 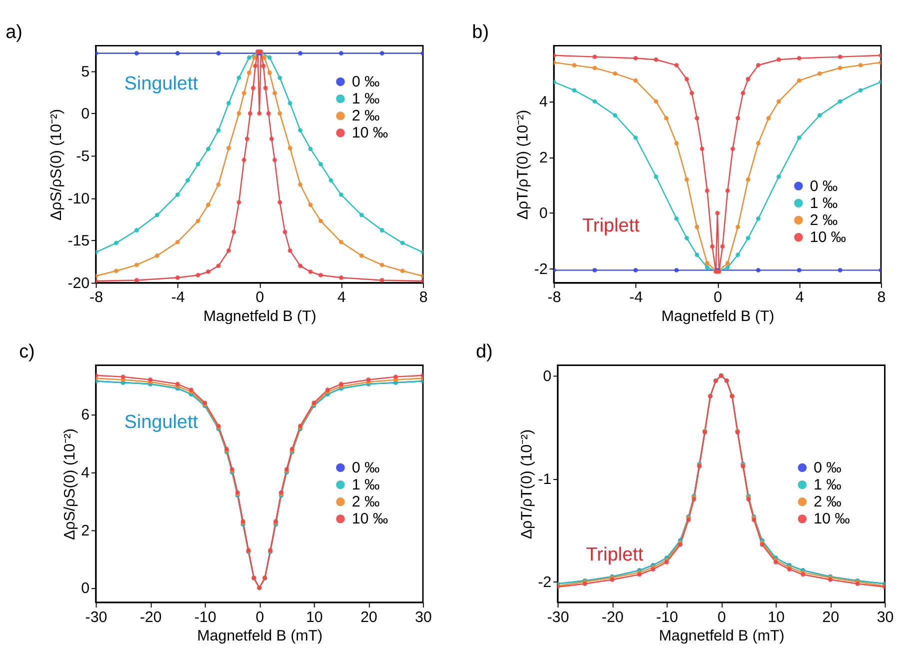 What do you see at coordinates (79, 241) in the screenshot?
I see `y-tick-label: -15` at bounding box center [79, 241].